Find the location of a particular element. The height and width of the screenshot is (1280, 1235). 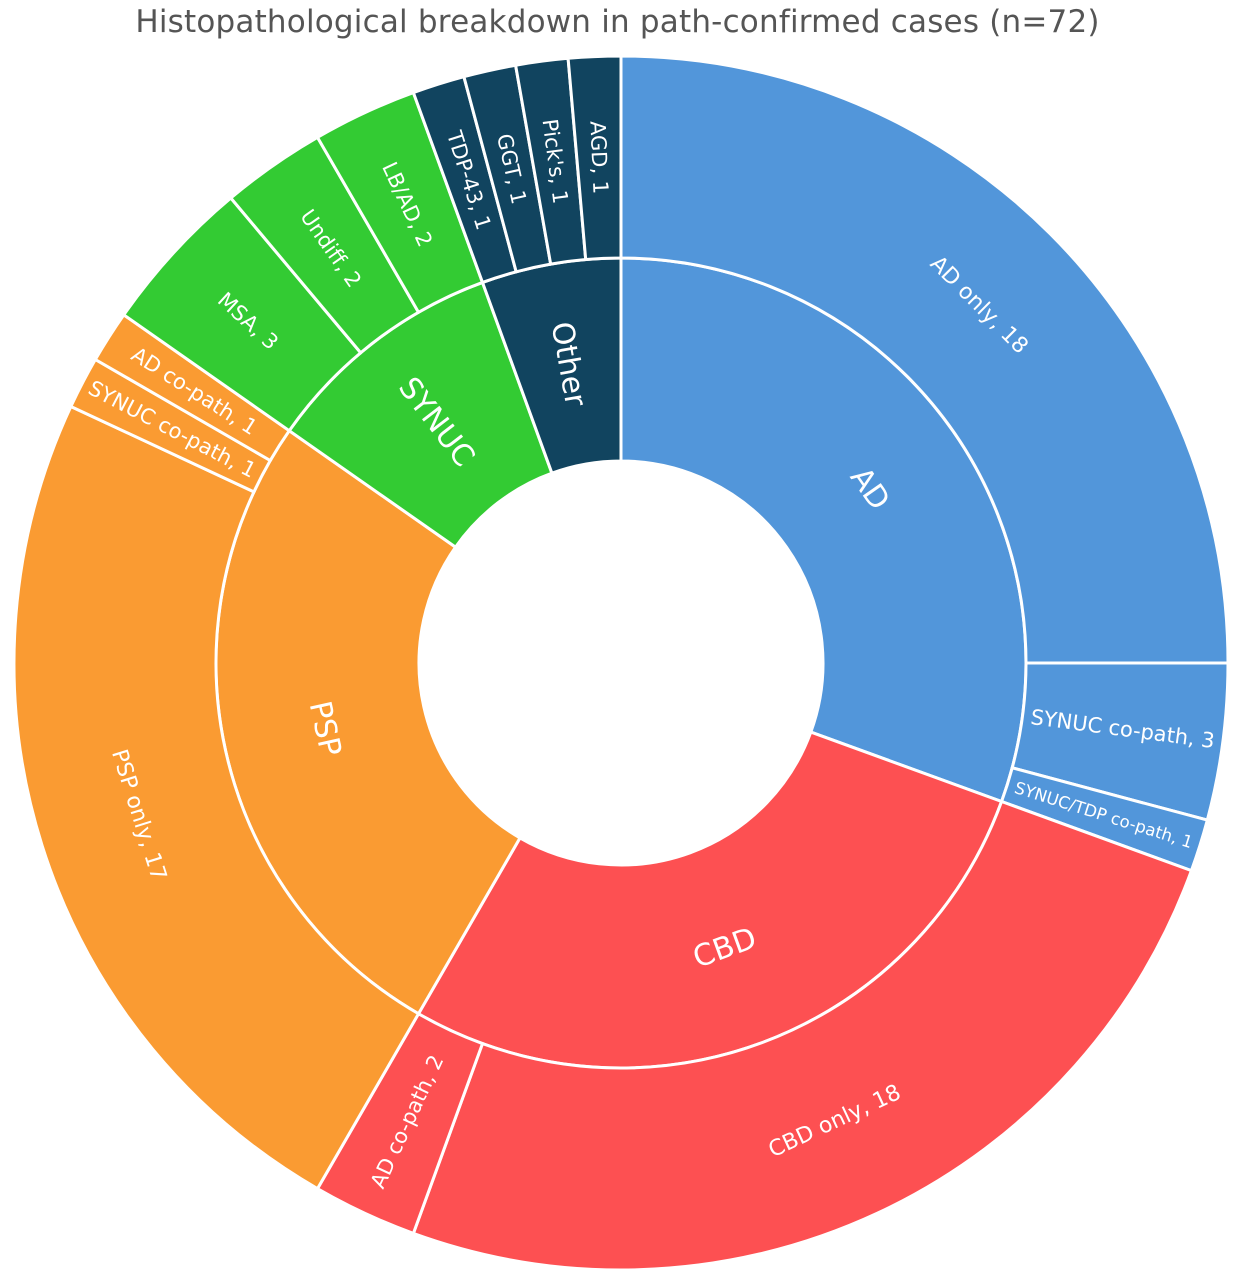

sector-other-agd is located at coordinates (594, 158).